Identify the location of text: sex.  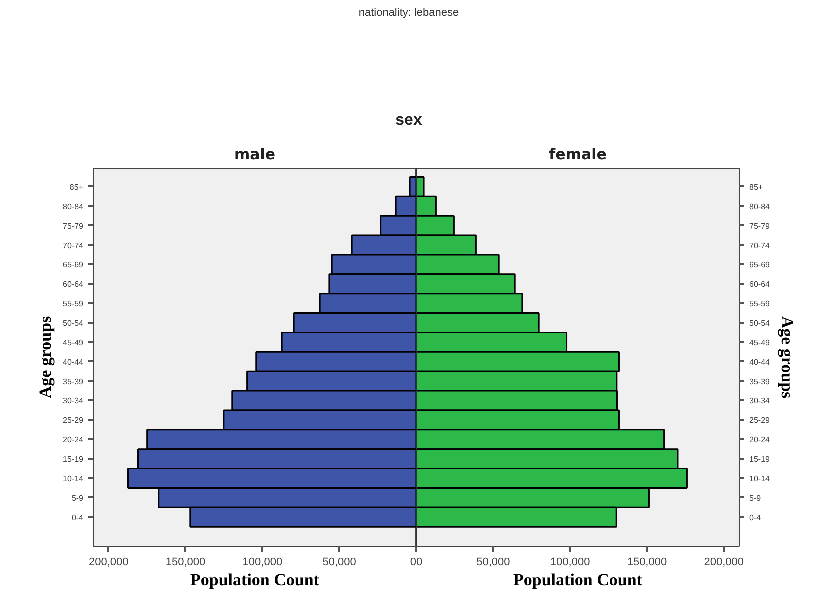
(409, 120).